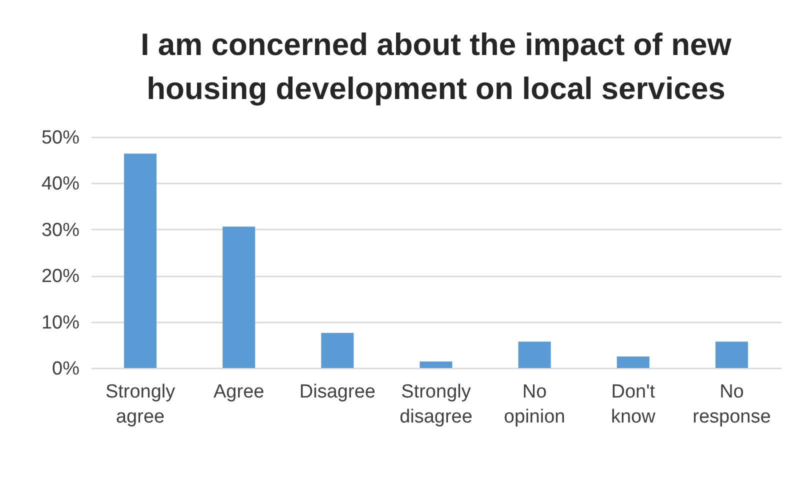 This screenshot has width=811, height=486. I want to click on y-tick-label: 10%, so click(60, 323).